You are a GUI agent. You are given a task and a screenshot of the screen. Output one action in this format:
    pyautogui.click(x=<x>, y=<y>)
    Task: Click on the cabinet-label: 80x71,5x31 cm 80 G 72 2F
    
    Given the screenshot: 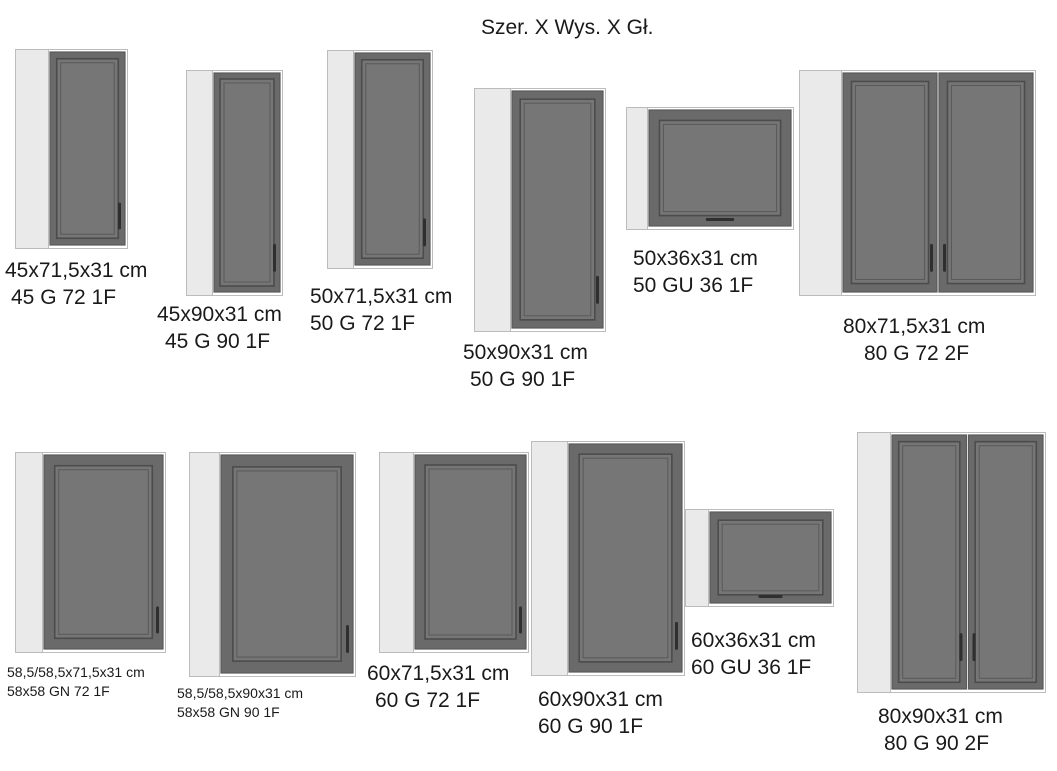 What is the action you would take?
    pyautogui.click(x=914, y=340)
    